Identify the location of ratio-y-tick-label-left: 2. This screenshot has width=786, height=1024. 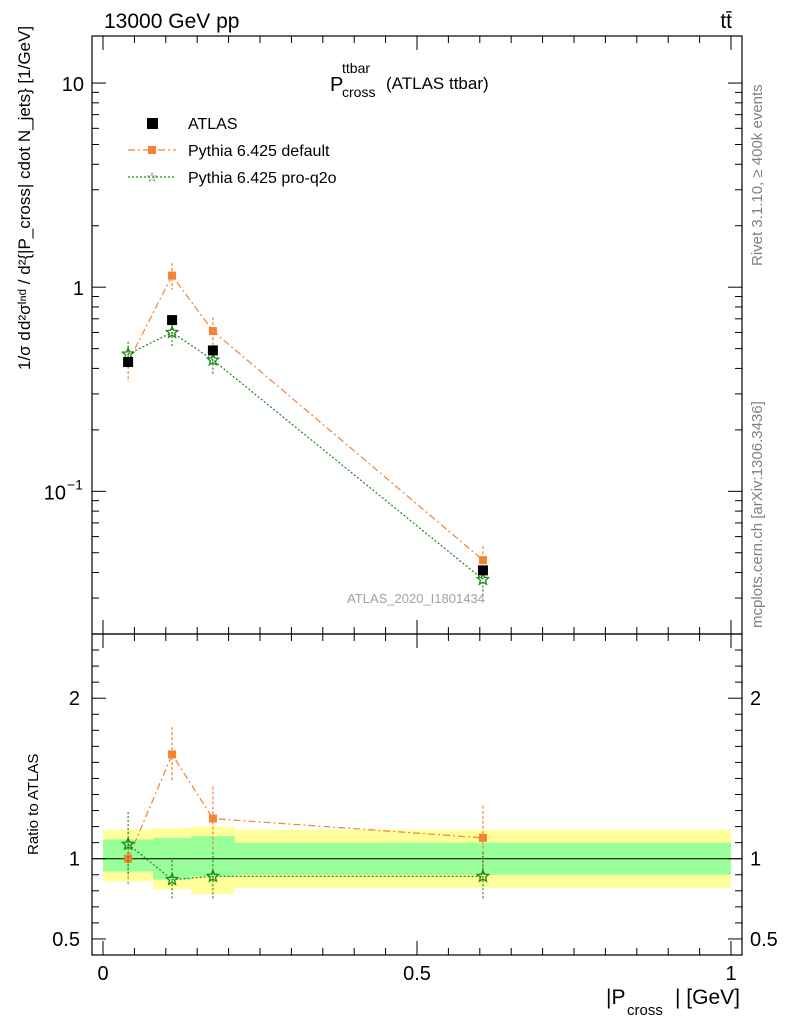
(74, 699).